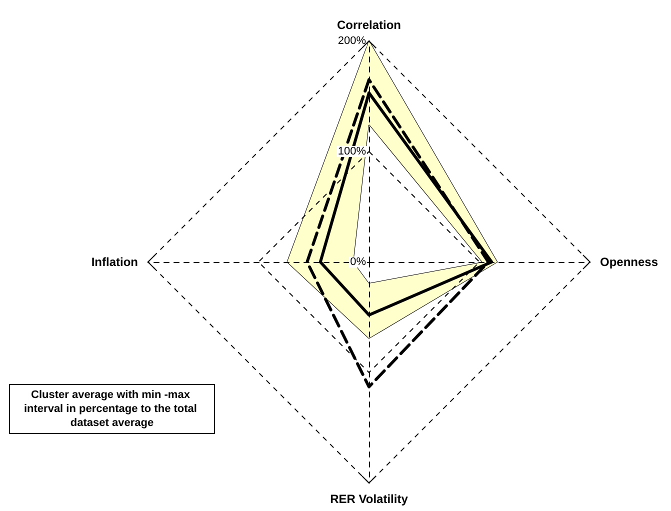 Image resolution: width=671 pixels, height=511 pixels. What do you see at coordinates (369, 499) in the screenshot?
I see `spoke-label: RER Volatility` at bounding box center [369, 499].